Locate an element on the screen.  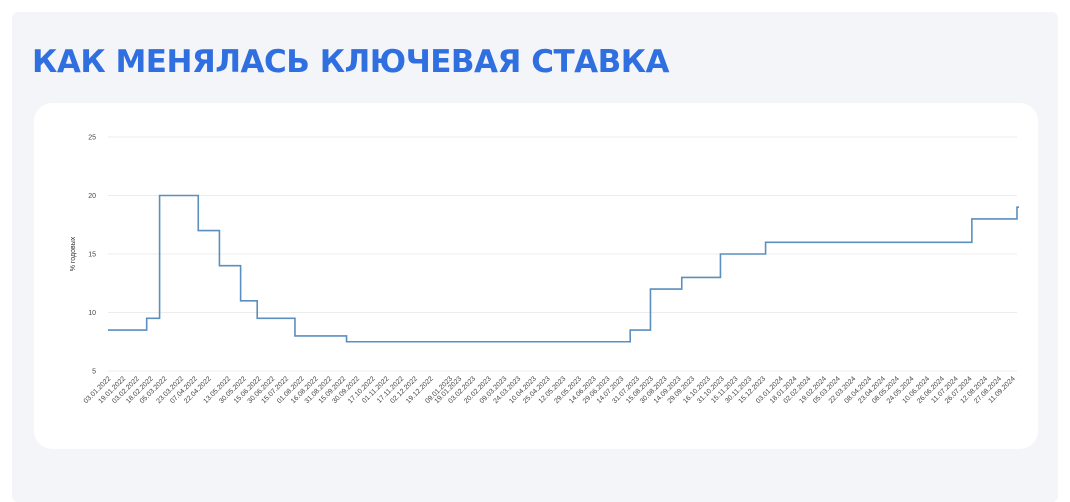
y-tick-label: 25 is located at coordinates (92, 138).